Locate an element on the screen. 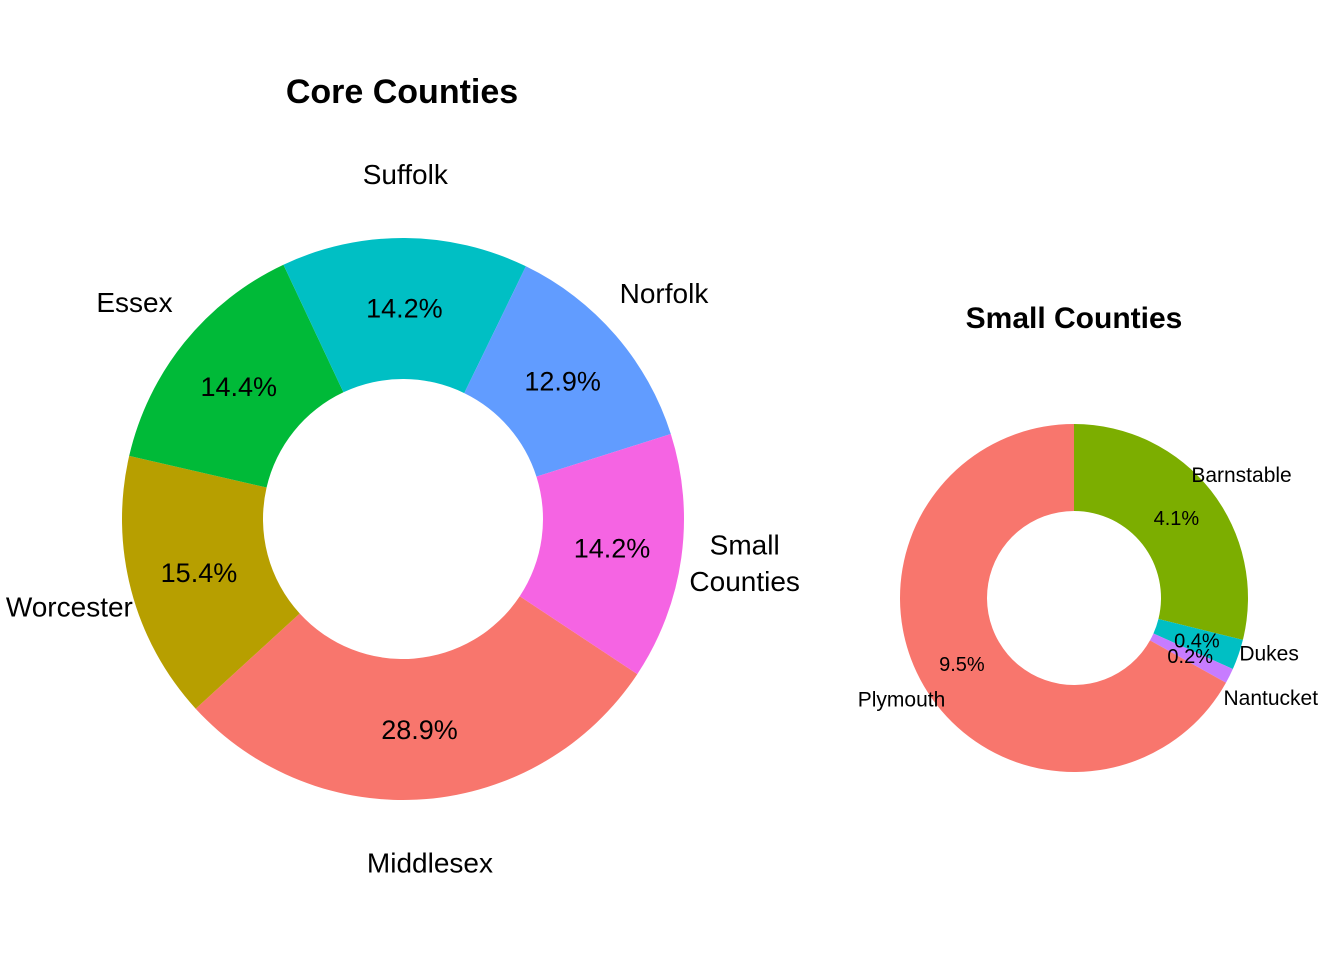  core-pct-suffolk: 14.2% is located at coordinates (404, 308).